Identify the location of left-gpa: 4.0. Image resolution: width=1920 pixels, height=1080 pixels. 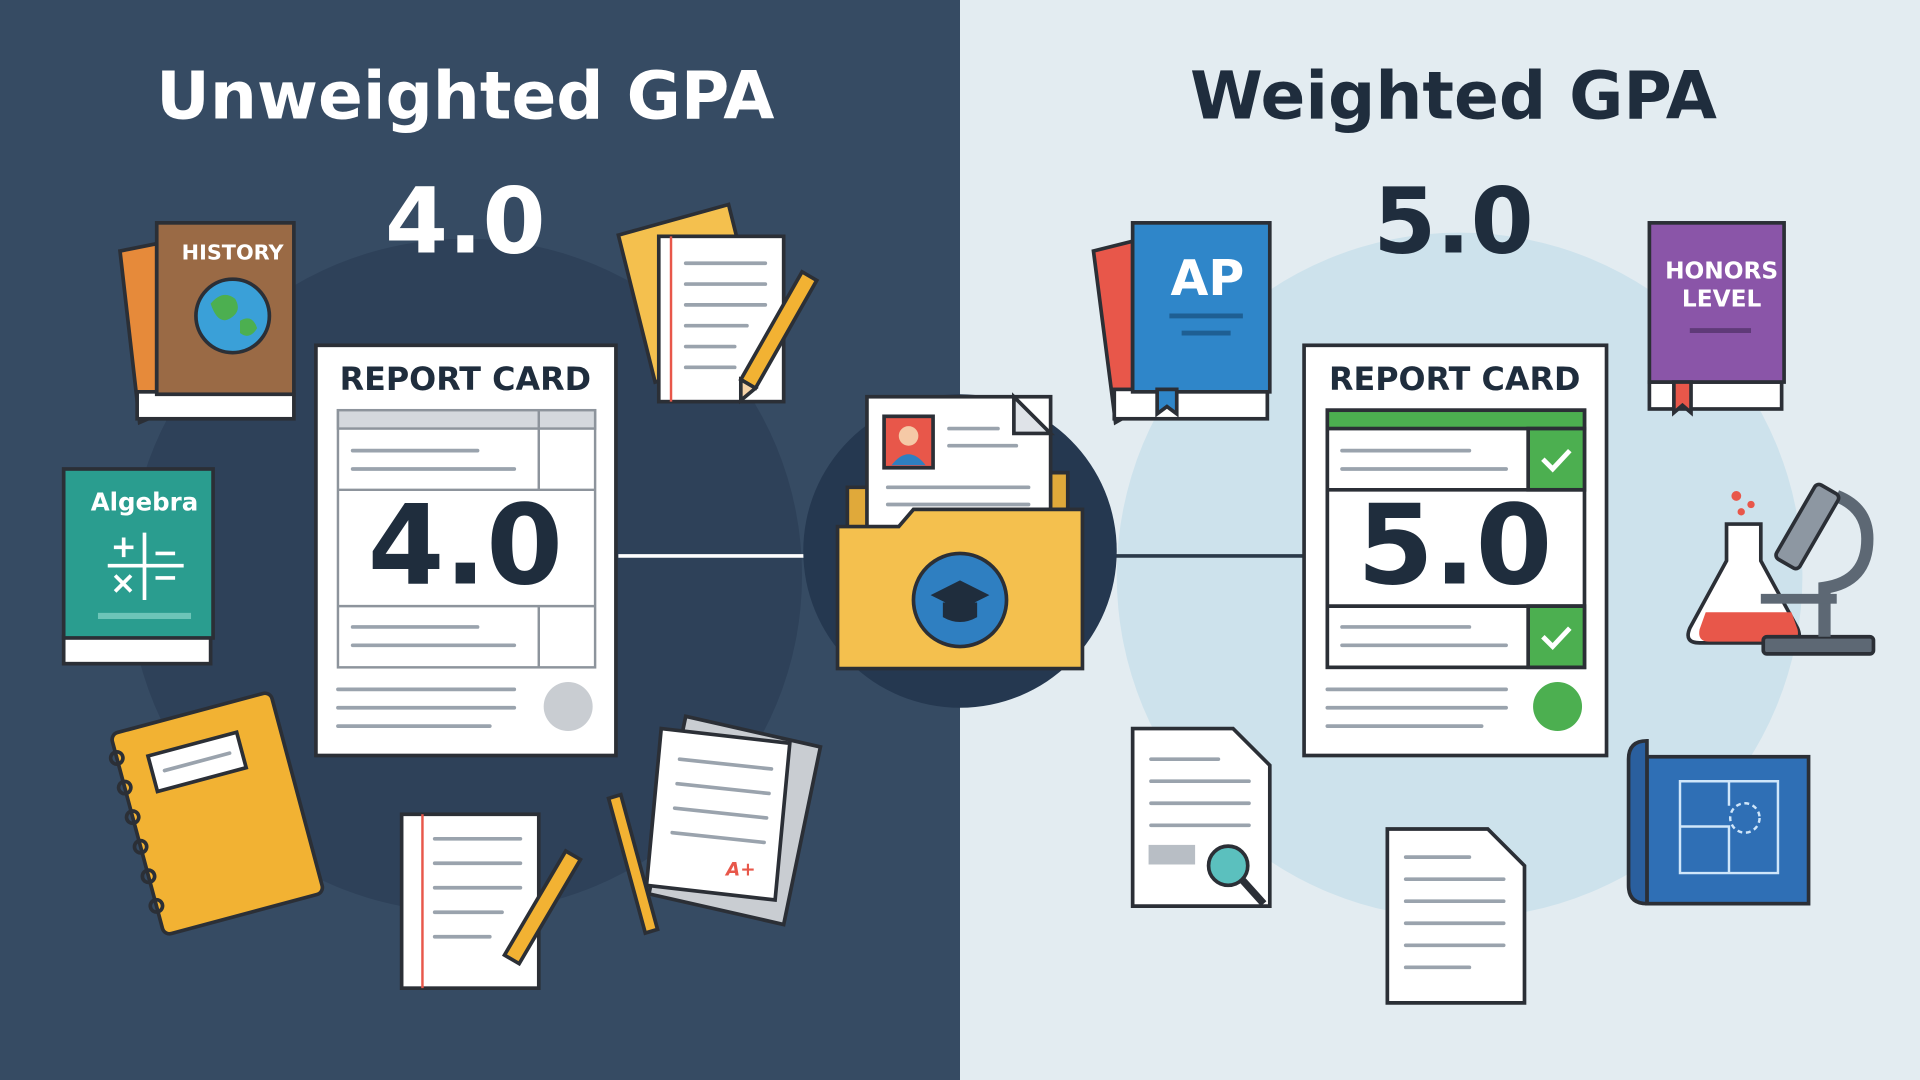
(465, 222).